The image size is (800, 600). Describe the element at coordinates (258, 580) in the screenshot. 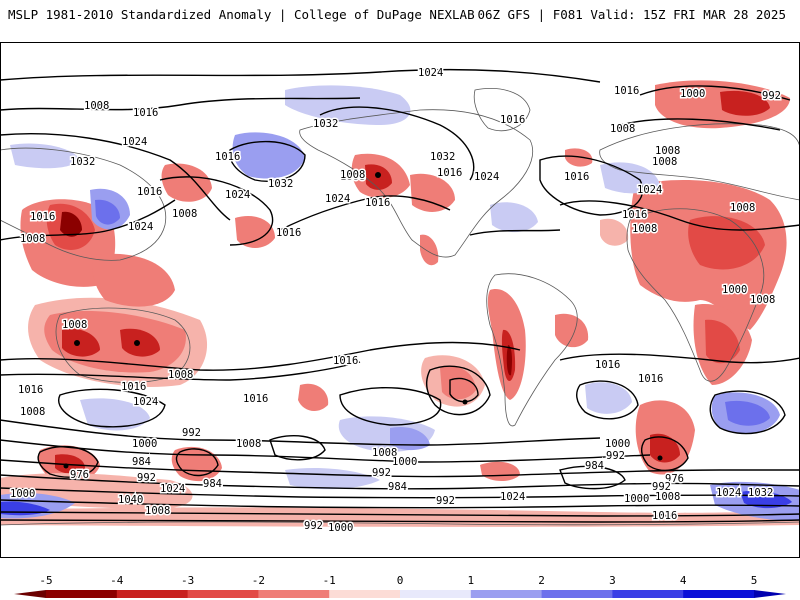

I see `colorbar-tick-label: -2` at that location.